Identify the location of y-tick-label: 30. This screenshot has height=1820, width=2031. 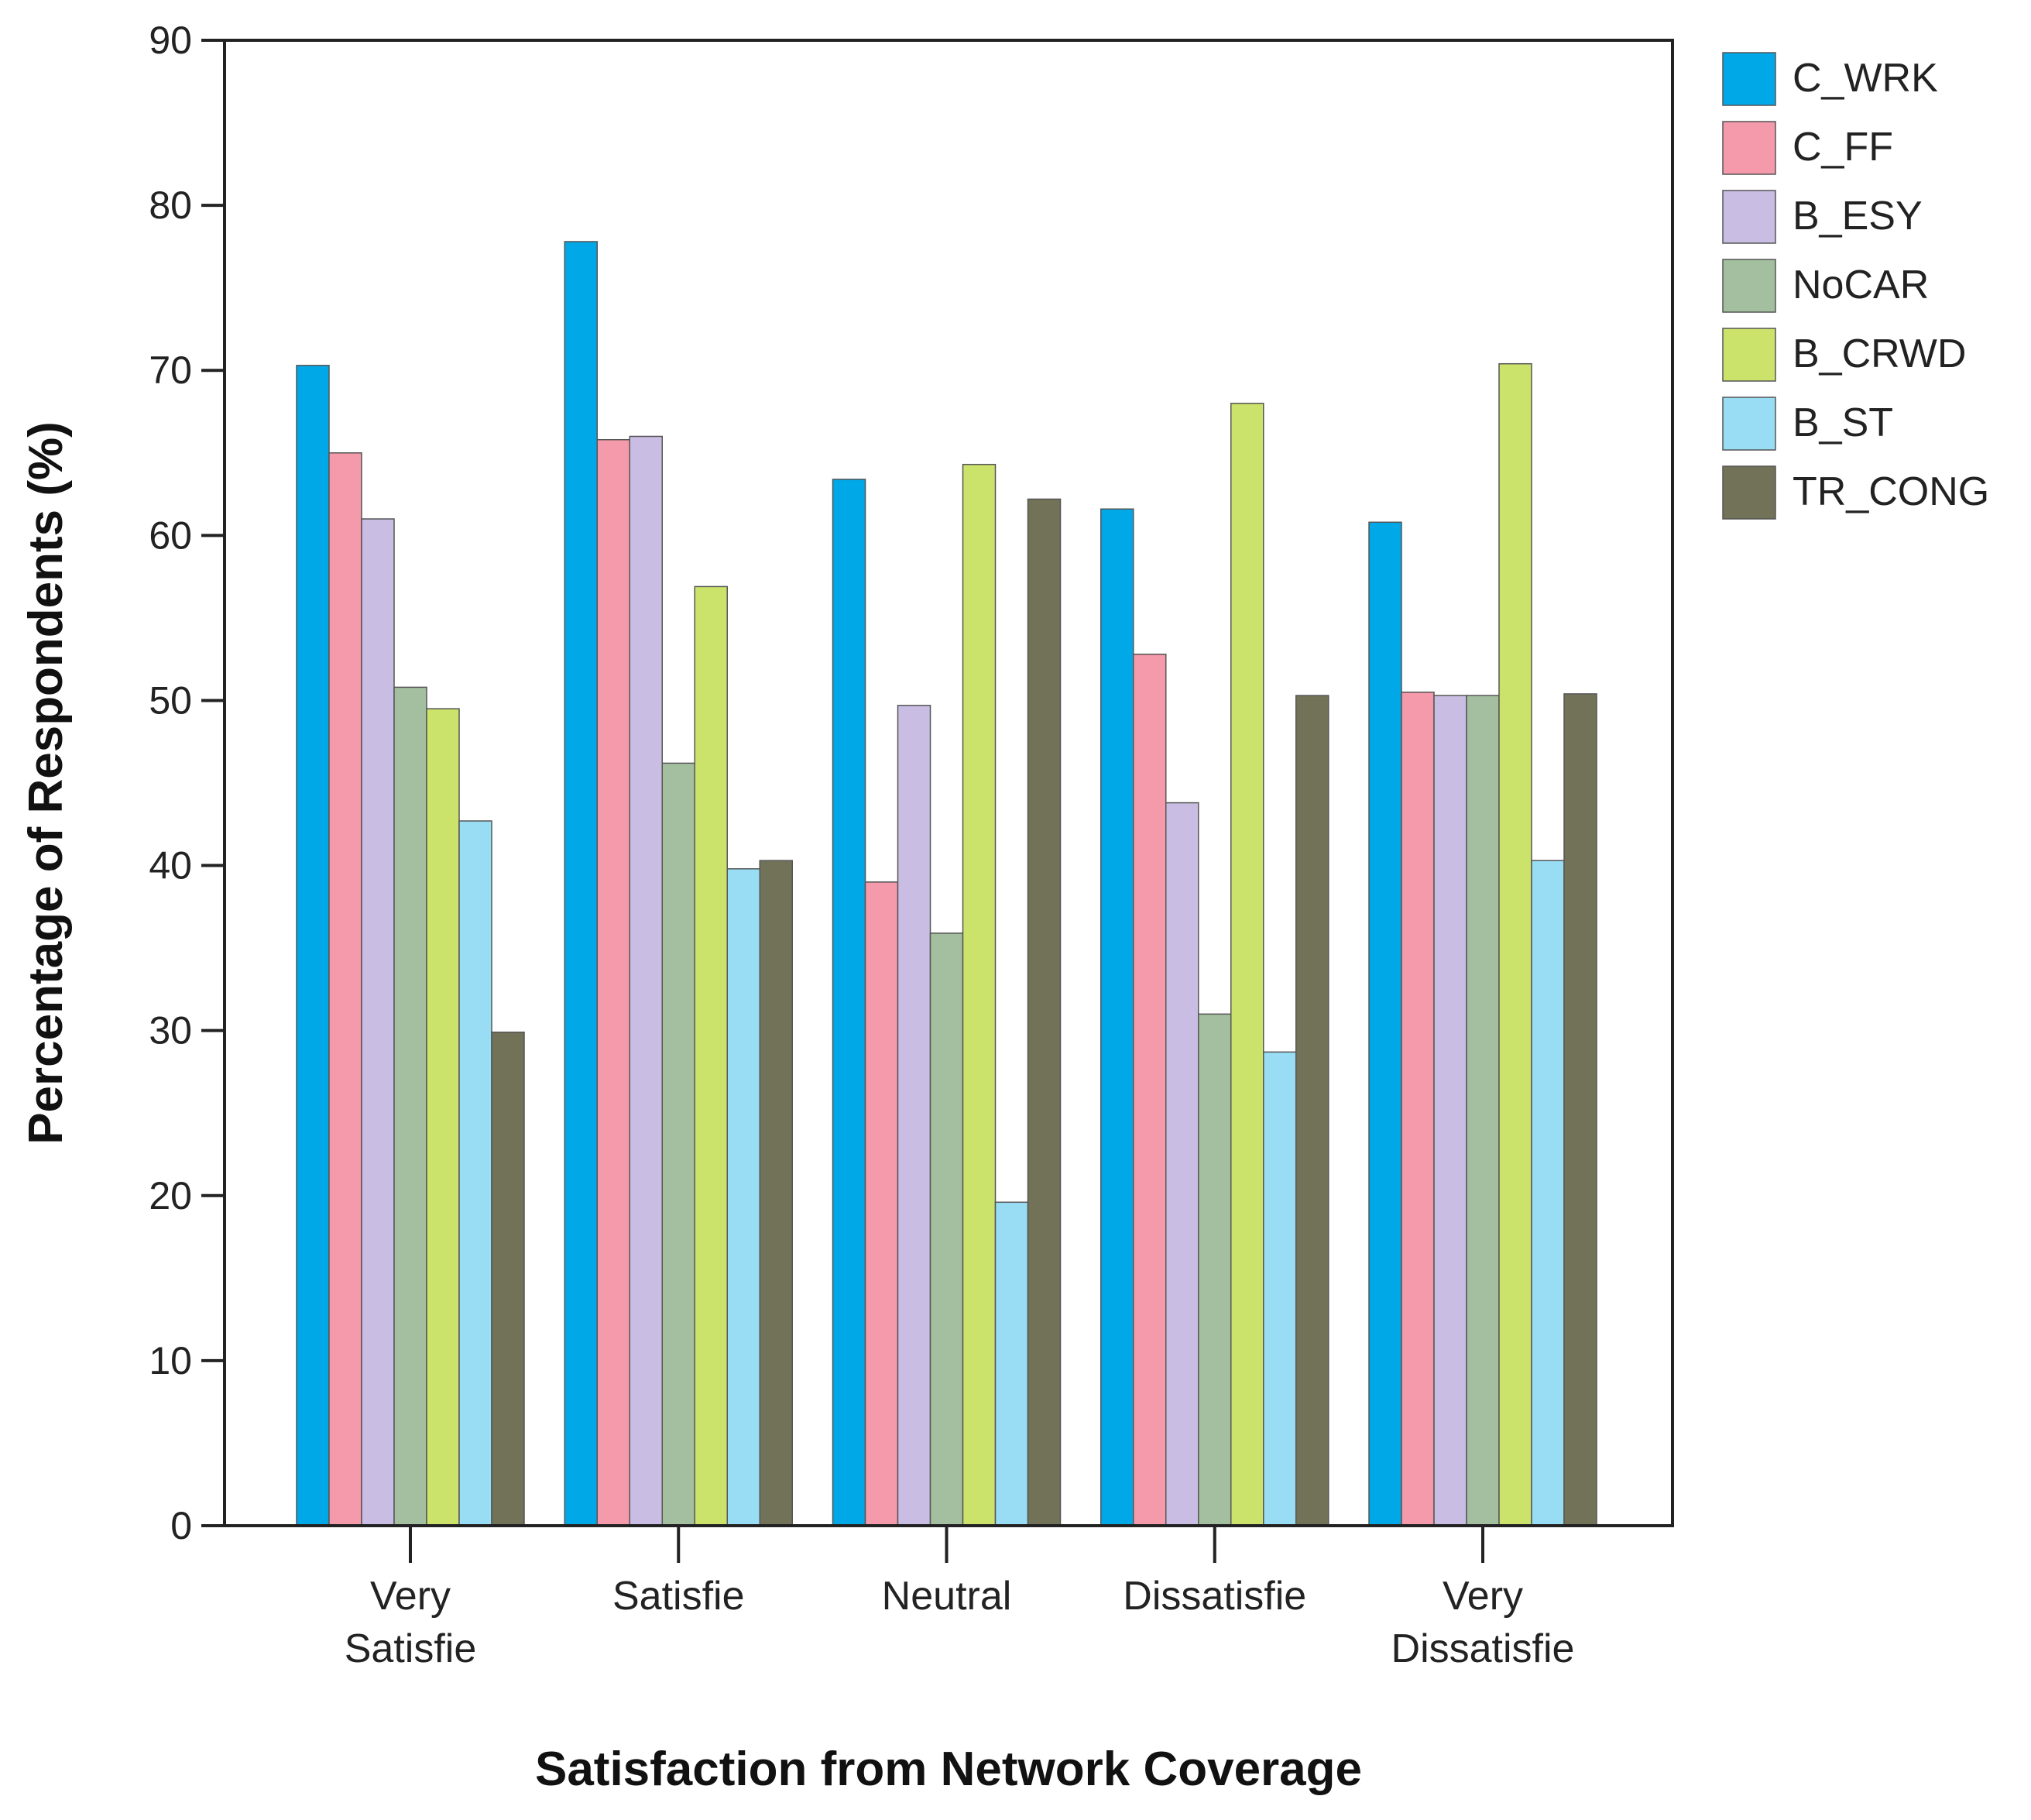
(171, 1031).